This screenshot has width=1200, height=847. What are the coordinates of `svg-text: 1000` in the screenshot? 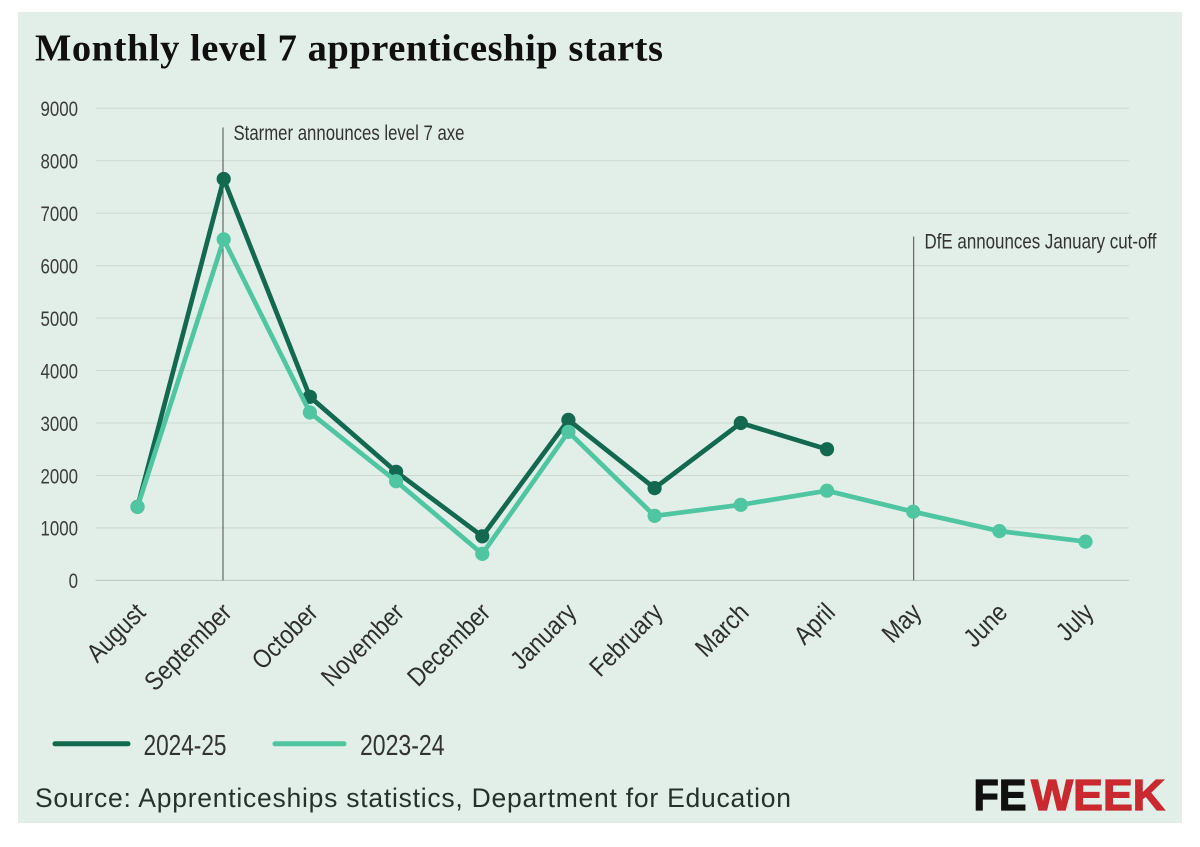 It's located at (60, 529).